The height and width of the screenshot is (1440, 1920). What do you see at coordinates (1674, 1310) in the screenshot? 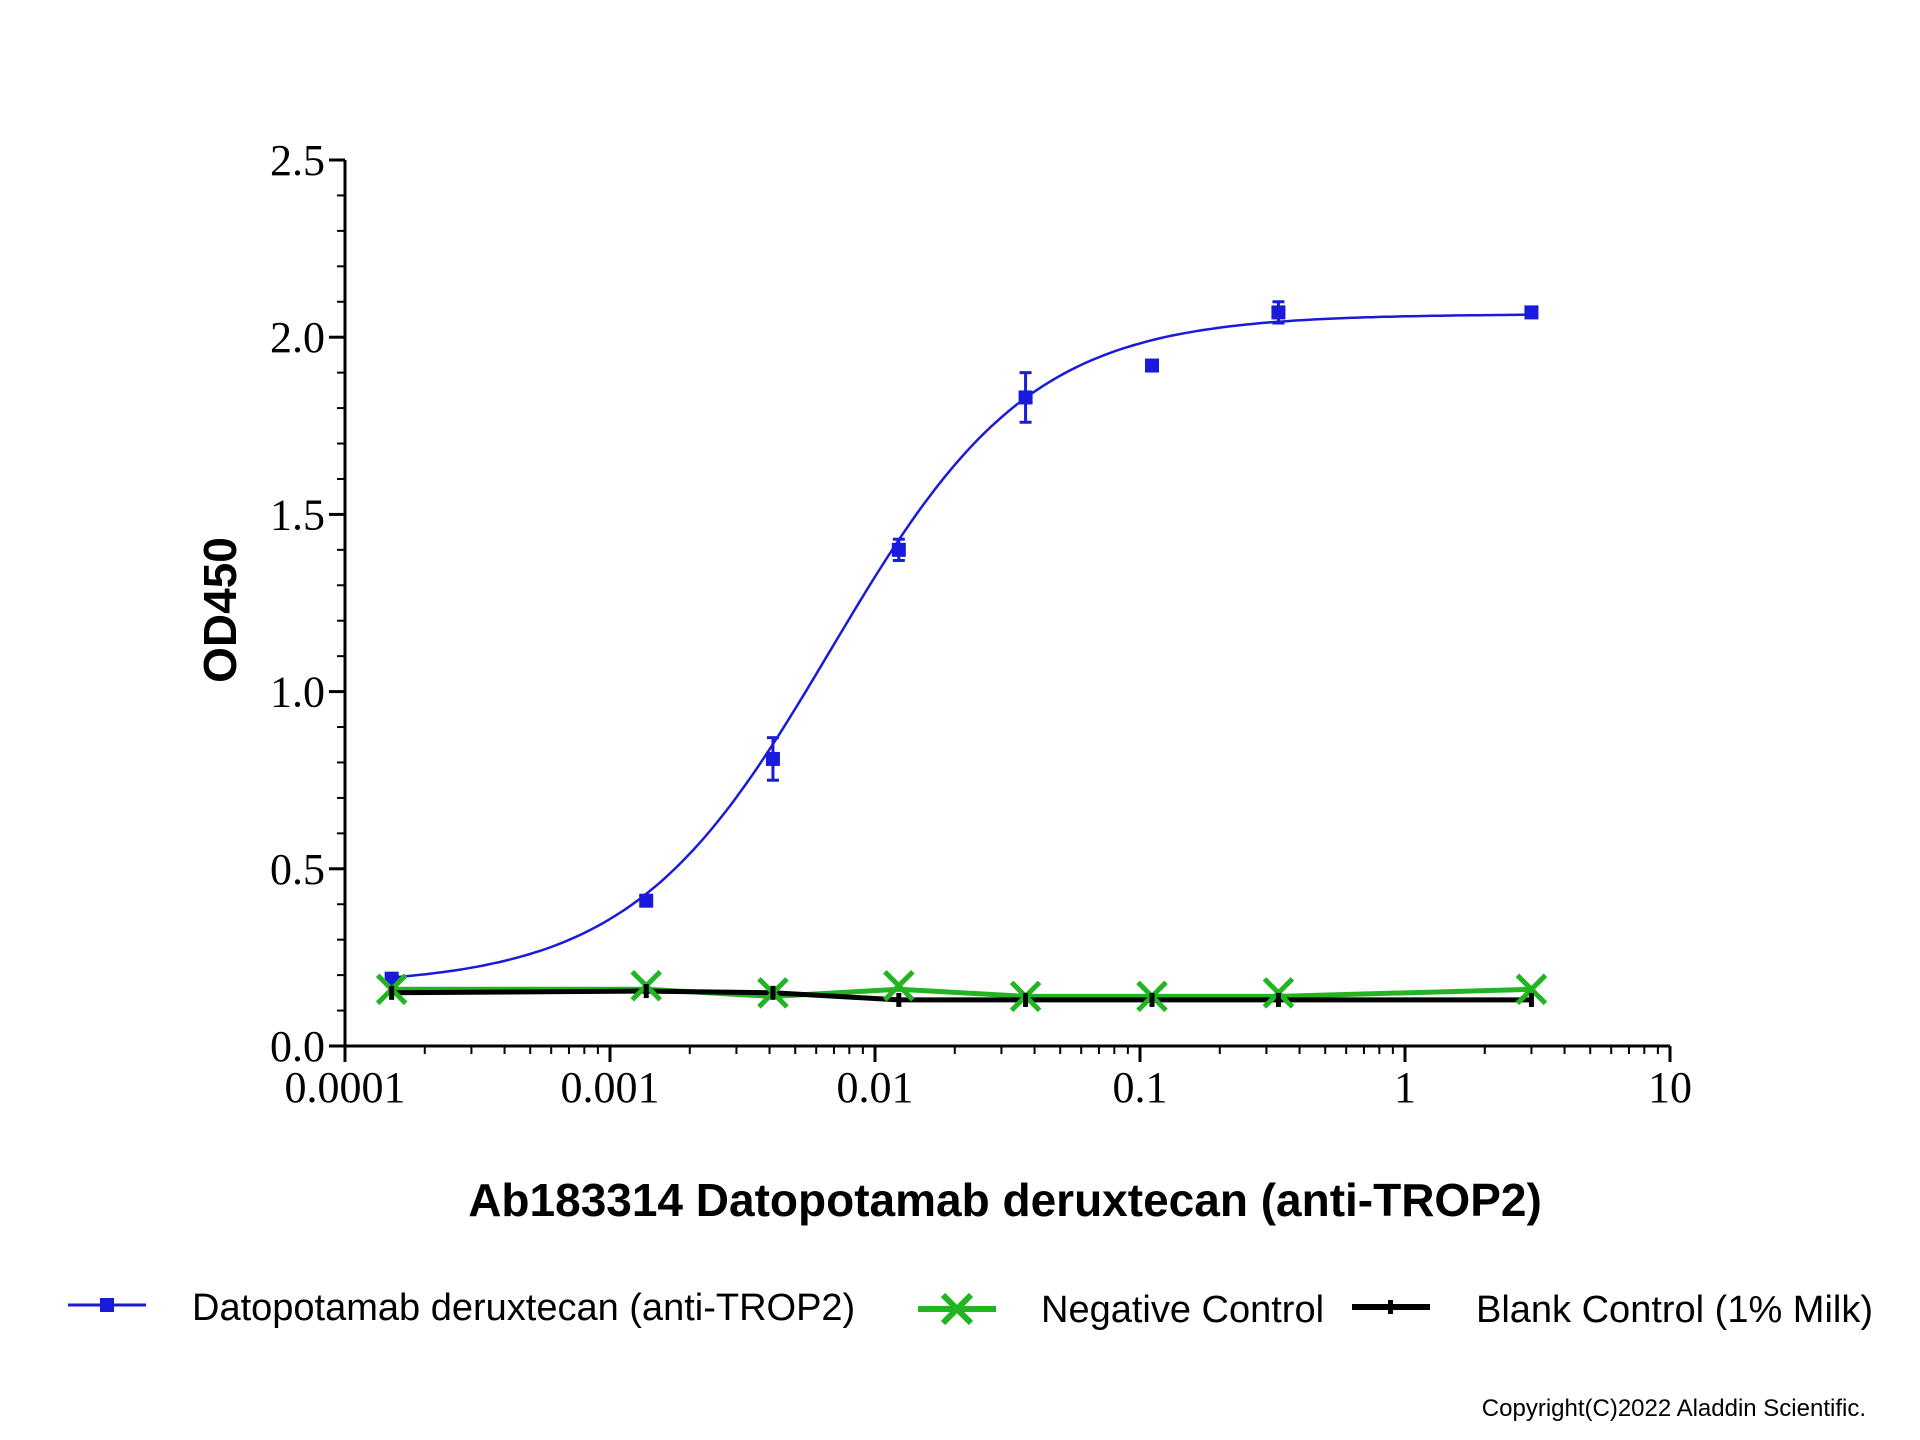
I see `legend-label-blank-control: Blank Control (1% Milk)` at bounding box center [1674, 1310].